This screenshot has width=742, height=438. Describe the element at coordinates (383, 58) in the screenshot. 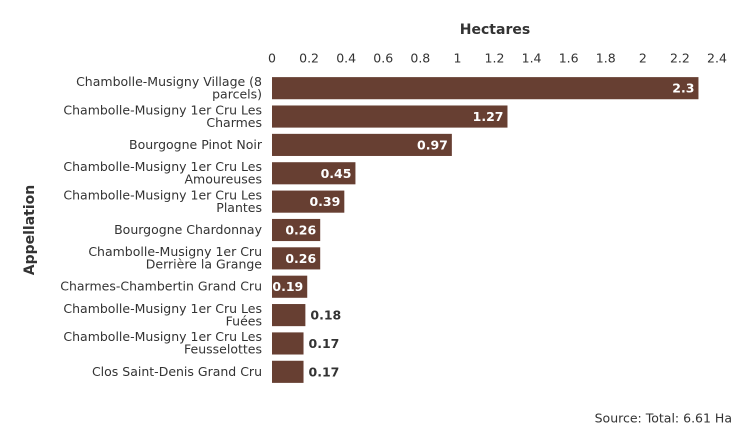

I see `x-tick-label: 0.6` at that location.